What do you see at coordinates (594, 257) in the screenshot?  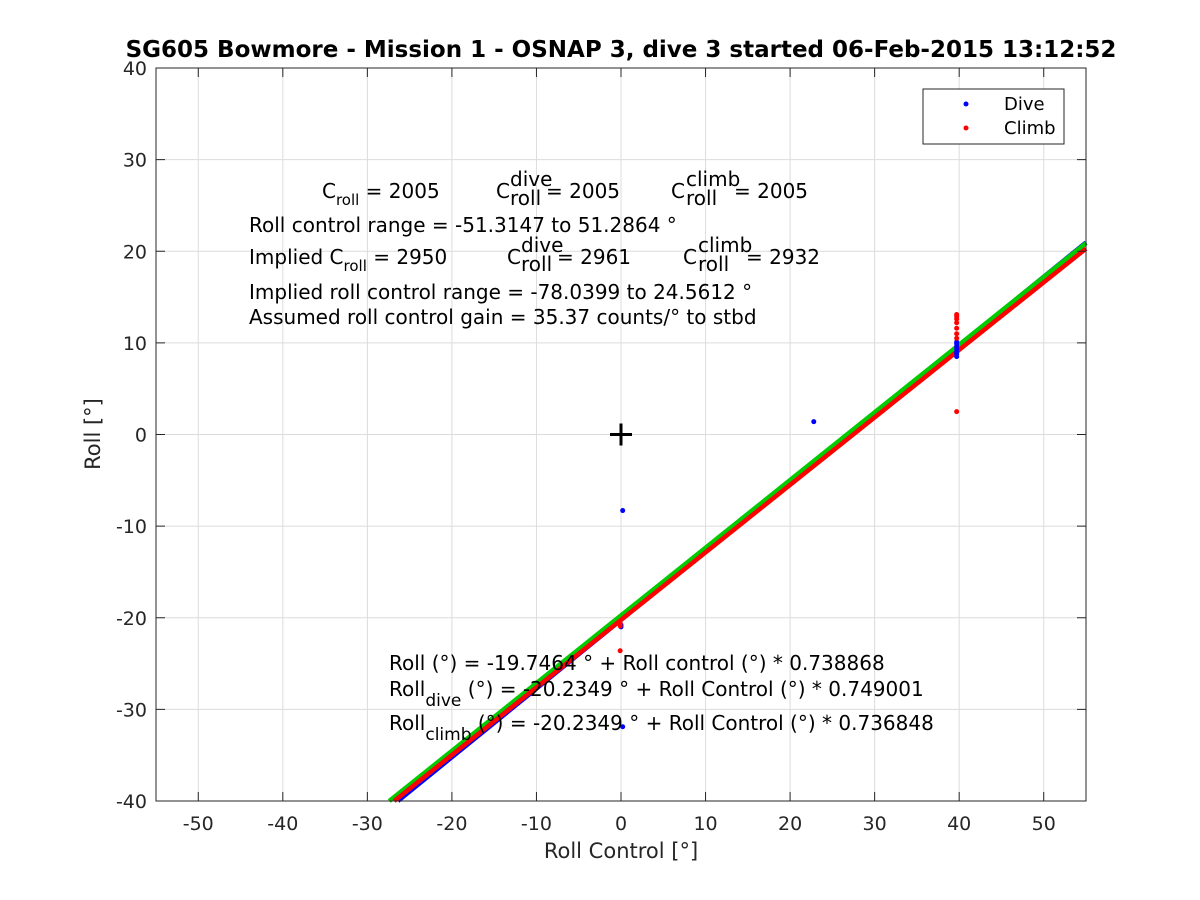 I see `annotation-implied-c-dive-val: = 2961` at bounding box center [594, 257].